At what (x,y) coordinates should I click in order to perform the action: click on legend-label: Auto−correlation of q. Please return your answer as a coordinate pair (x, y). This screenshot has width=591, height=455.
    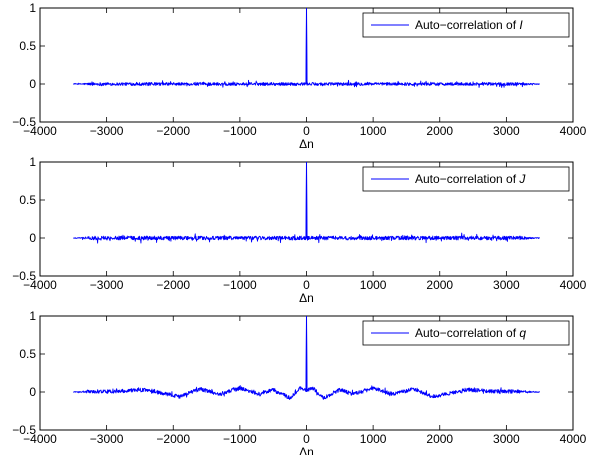
    Looking at the image, I should click on (470, 333).